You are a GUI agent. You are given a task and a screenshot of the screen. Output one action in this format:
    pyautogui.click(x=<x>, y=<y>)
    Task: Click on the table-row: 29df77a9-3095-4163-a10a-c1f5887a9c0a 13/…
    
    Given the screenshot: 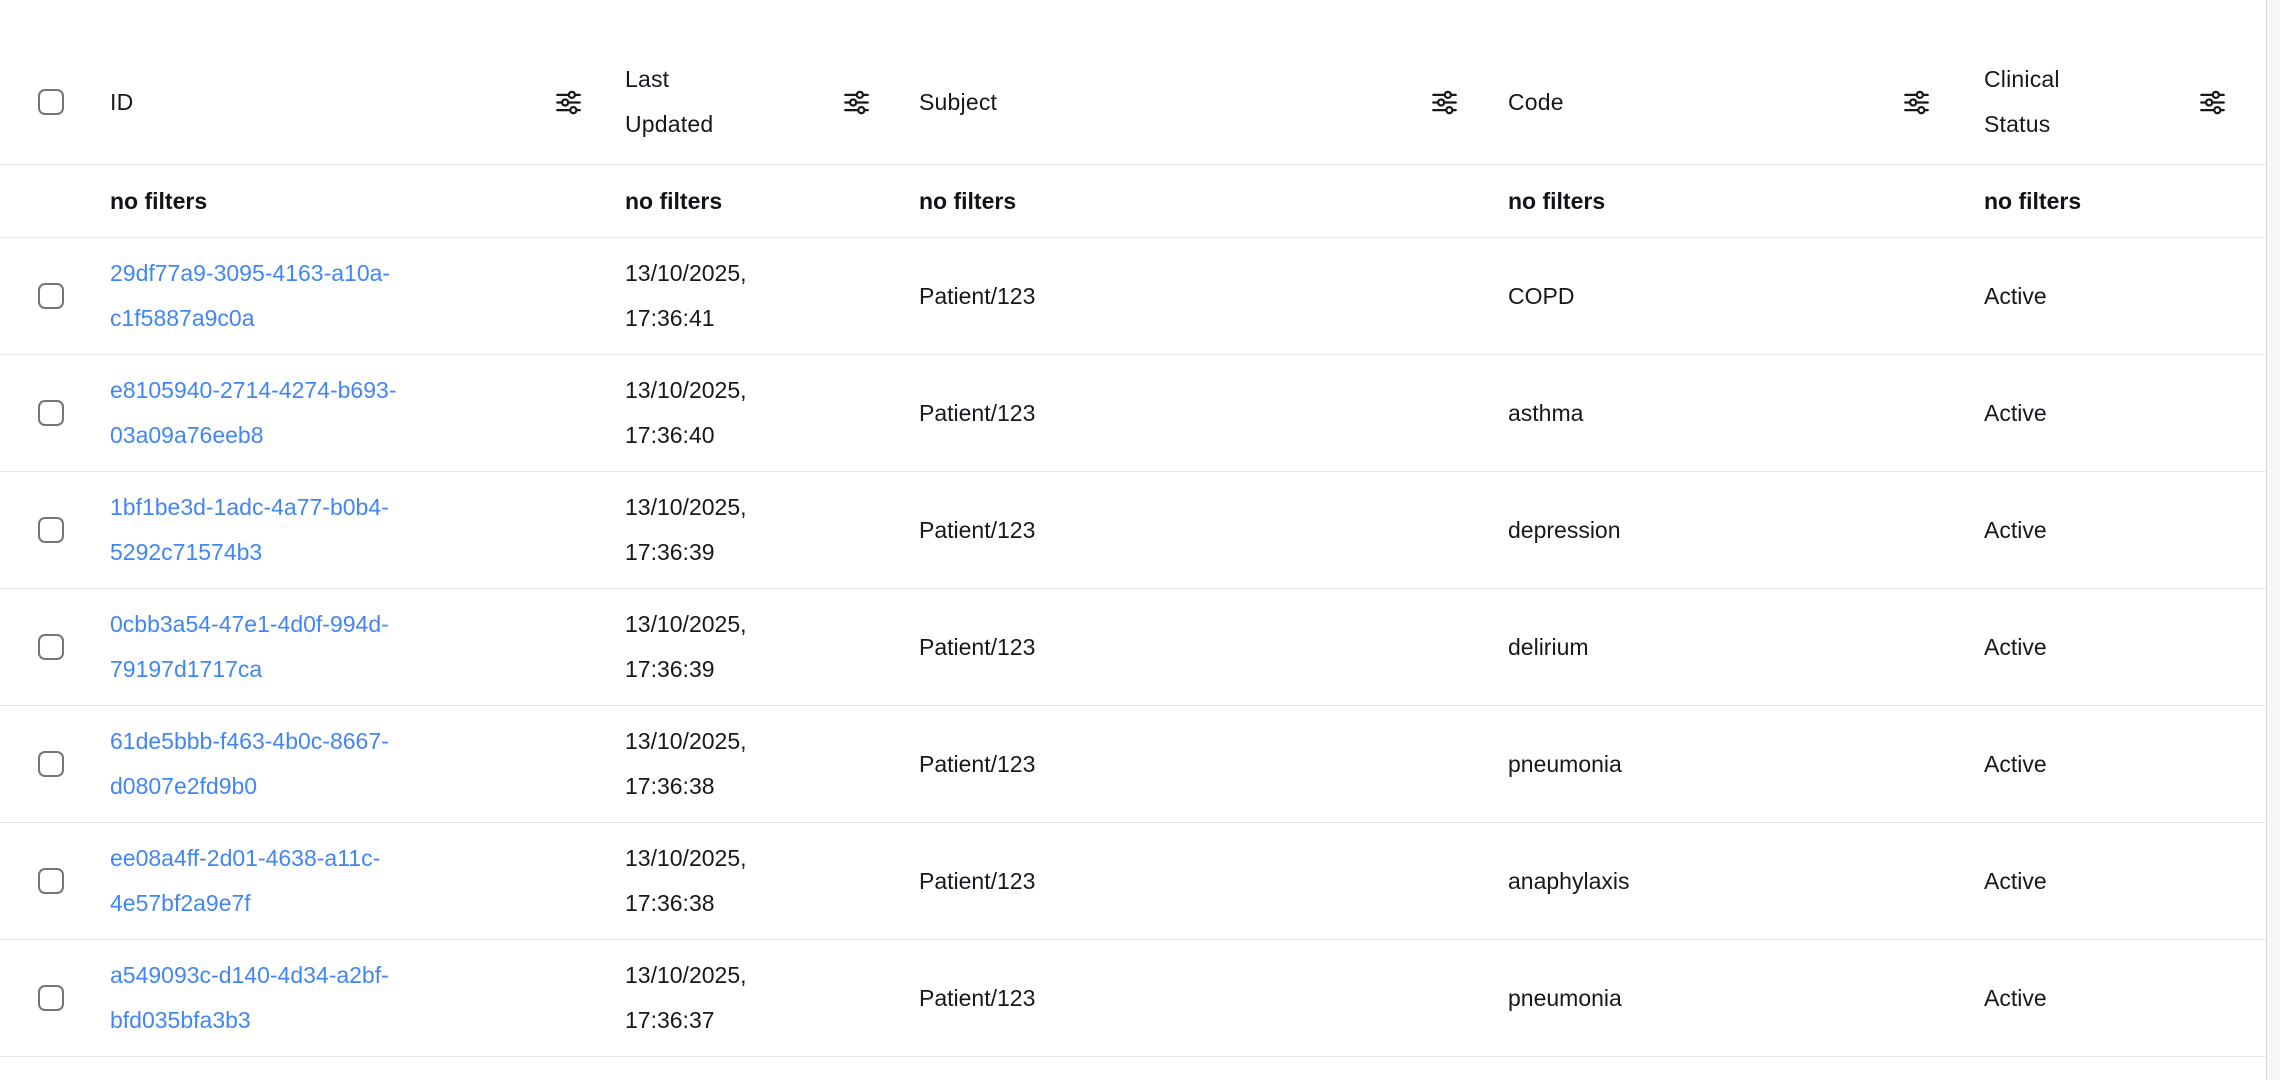 What is the action you would take?
    pyautogui.click(x=1133, y=296)
    